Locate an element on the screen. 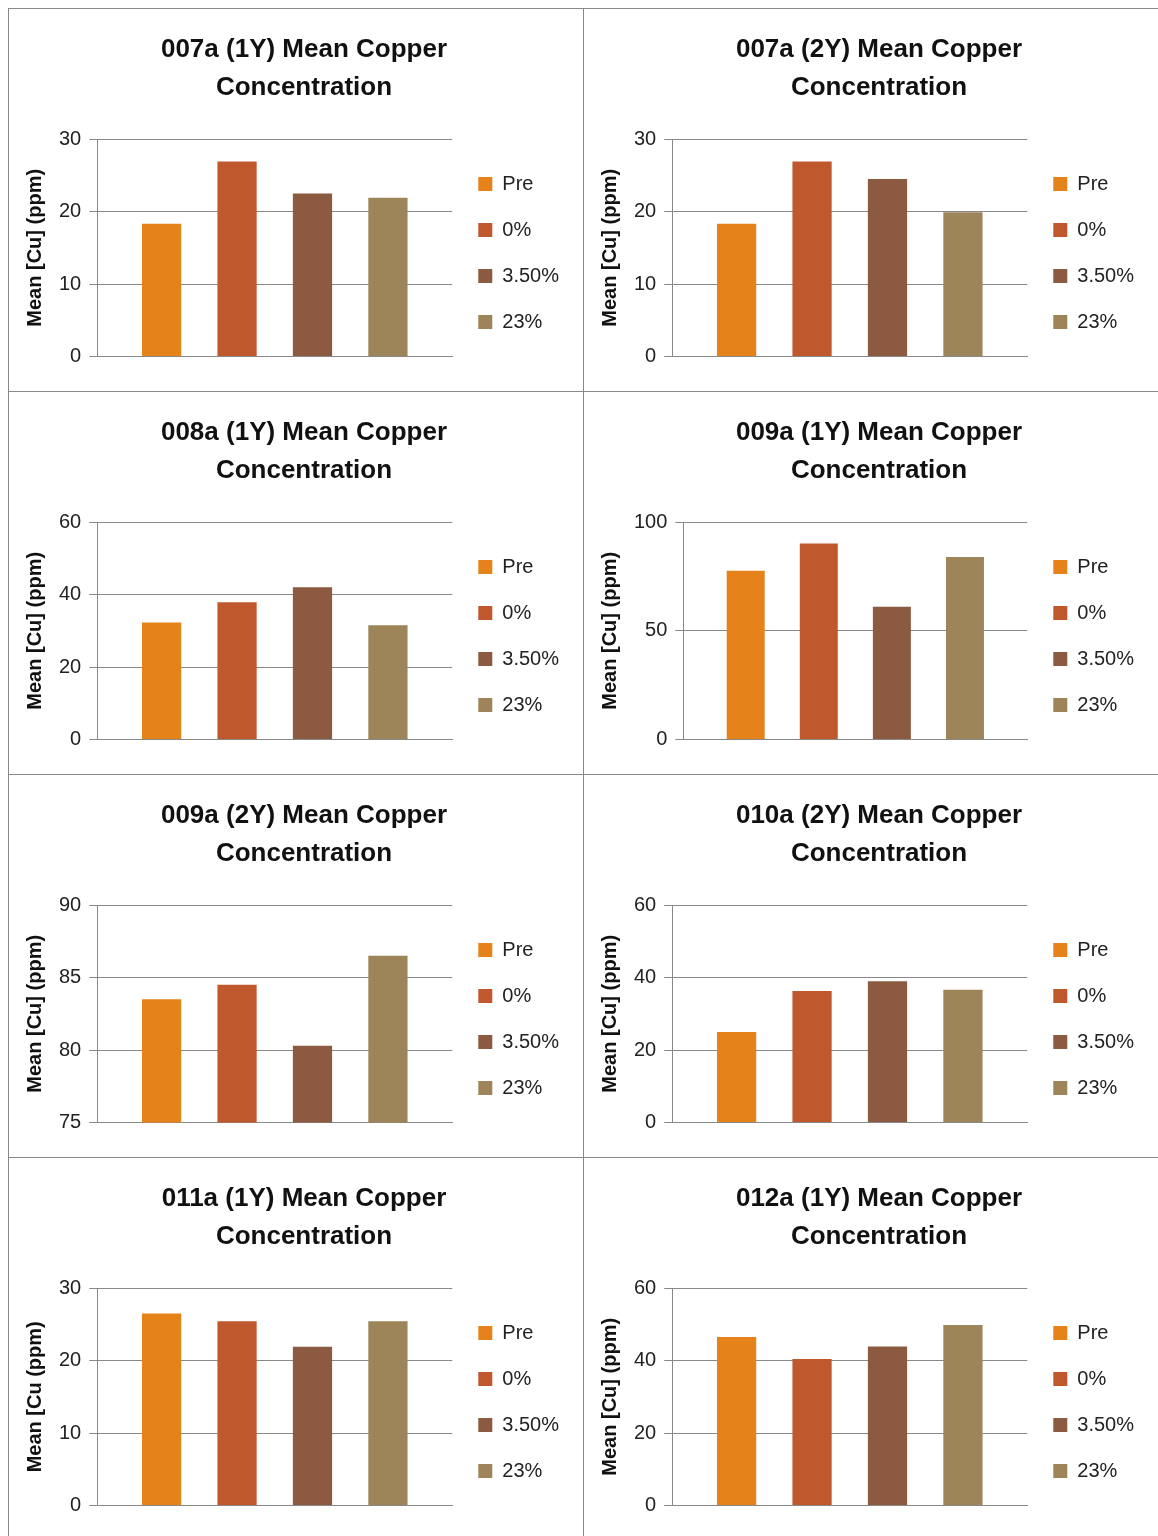 Image resolution: width=1158 pixels, height=1536 pixels. y-tick-label: 50 is located at coordinates (656, 629).